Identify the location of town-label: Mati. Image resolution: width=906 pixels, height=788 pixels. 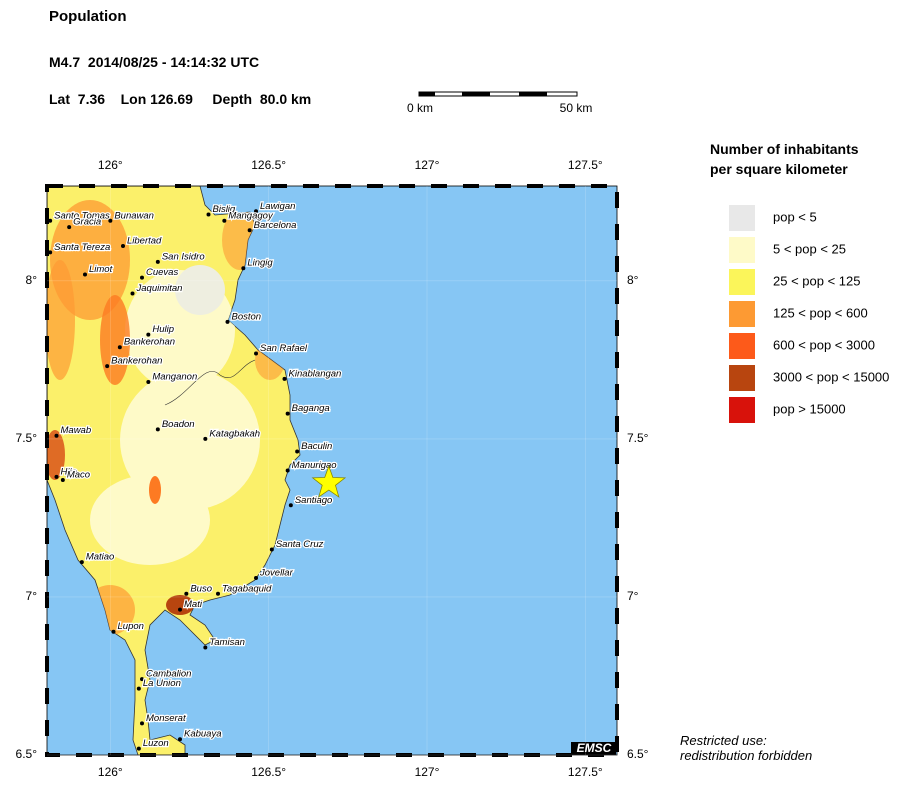
(193, 604).